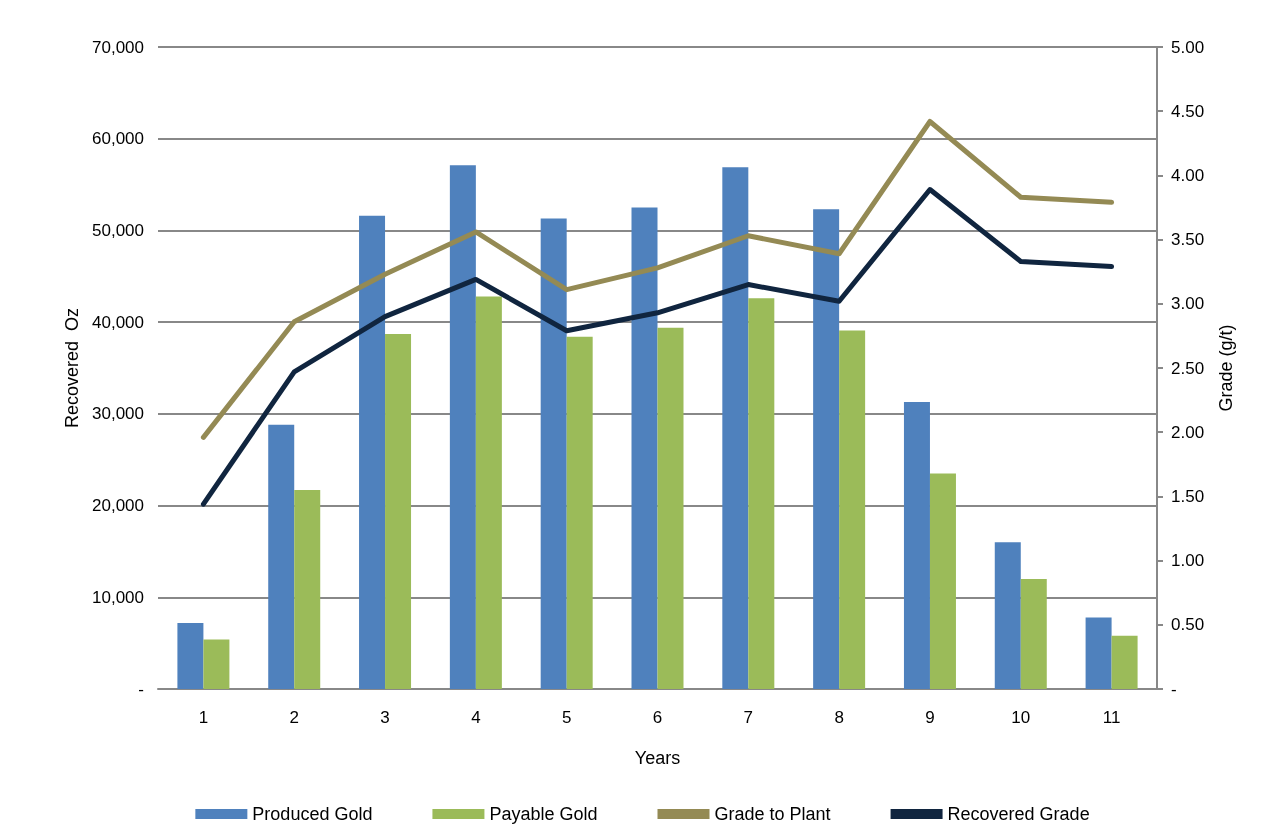 The height and width of the screenshot is (834, 1285). What do you see at coordinates (118, 322) in the screenshot?
I see `y-tick-label: 40,000` at bounding box center [118, 322].